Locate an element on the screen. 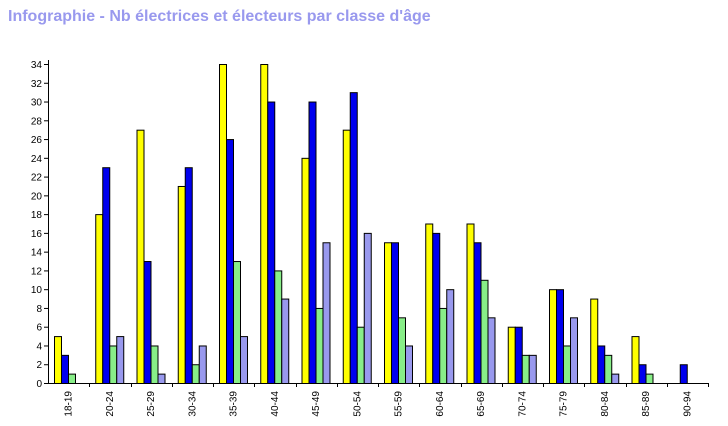  y-tick-label: 2 is located at coordinates (39, 365).